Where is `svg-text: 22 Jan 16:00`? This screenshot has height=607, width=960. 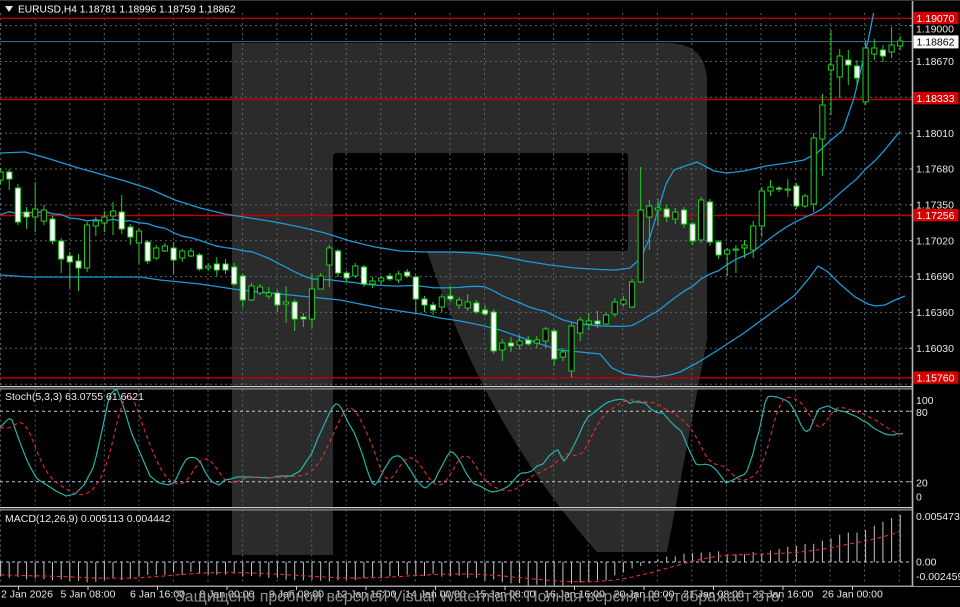 svg-text: 22 Jan 16:00 is located at coordinates (783, 594).